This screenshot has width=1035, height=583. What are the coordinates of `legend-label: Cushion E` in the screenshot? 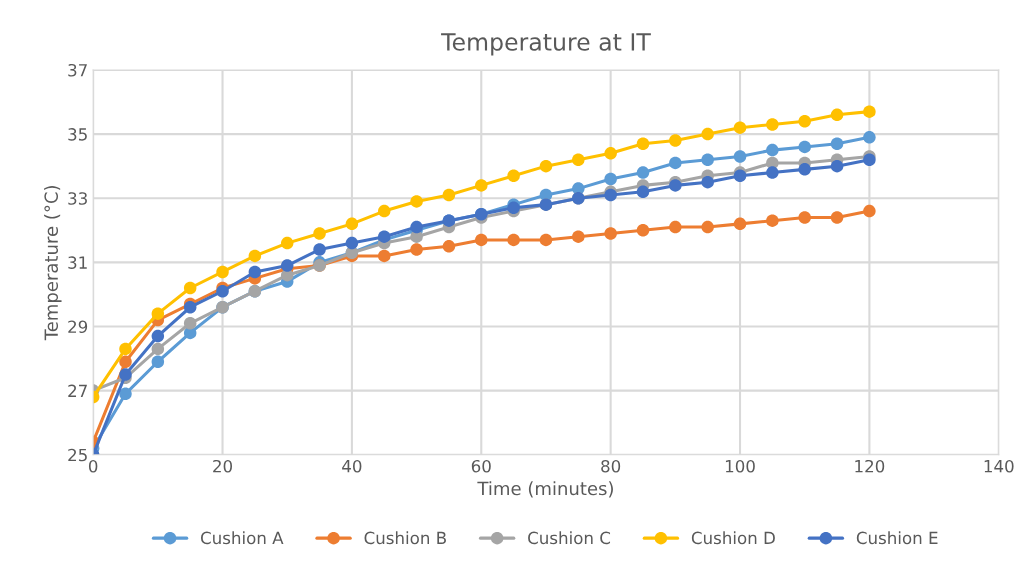 It's located at (897, 538).